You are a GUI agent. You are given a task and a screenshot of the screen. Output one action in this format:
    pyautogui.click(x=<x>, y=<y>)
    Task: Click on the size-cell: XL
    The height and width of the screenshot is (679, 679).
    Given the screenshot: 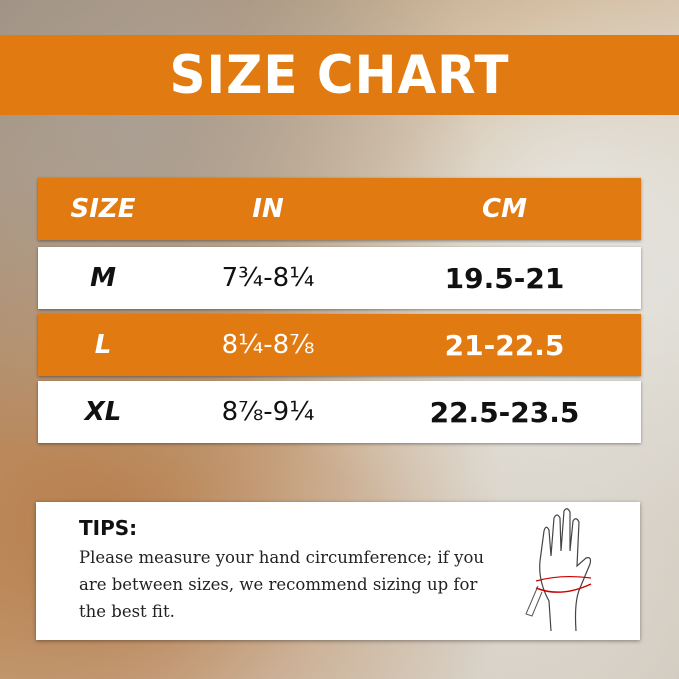 What is the action you would take?
    pyautogui.click(x=103, y=412)
    